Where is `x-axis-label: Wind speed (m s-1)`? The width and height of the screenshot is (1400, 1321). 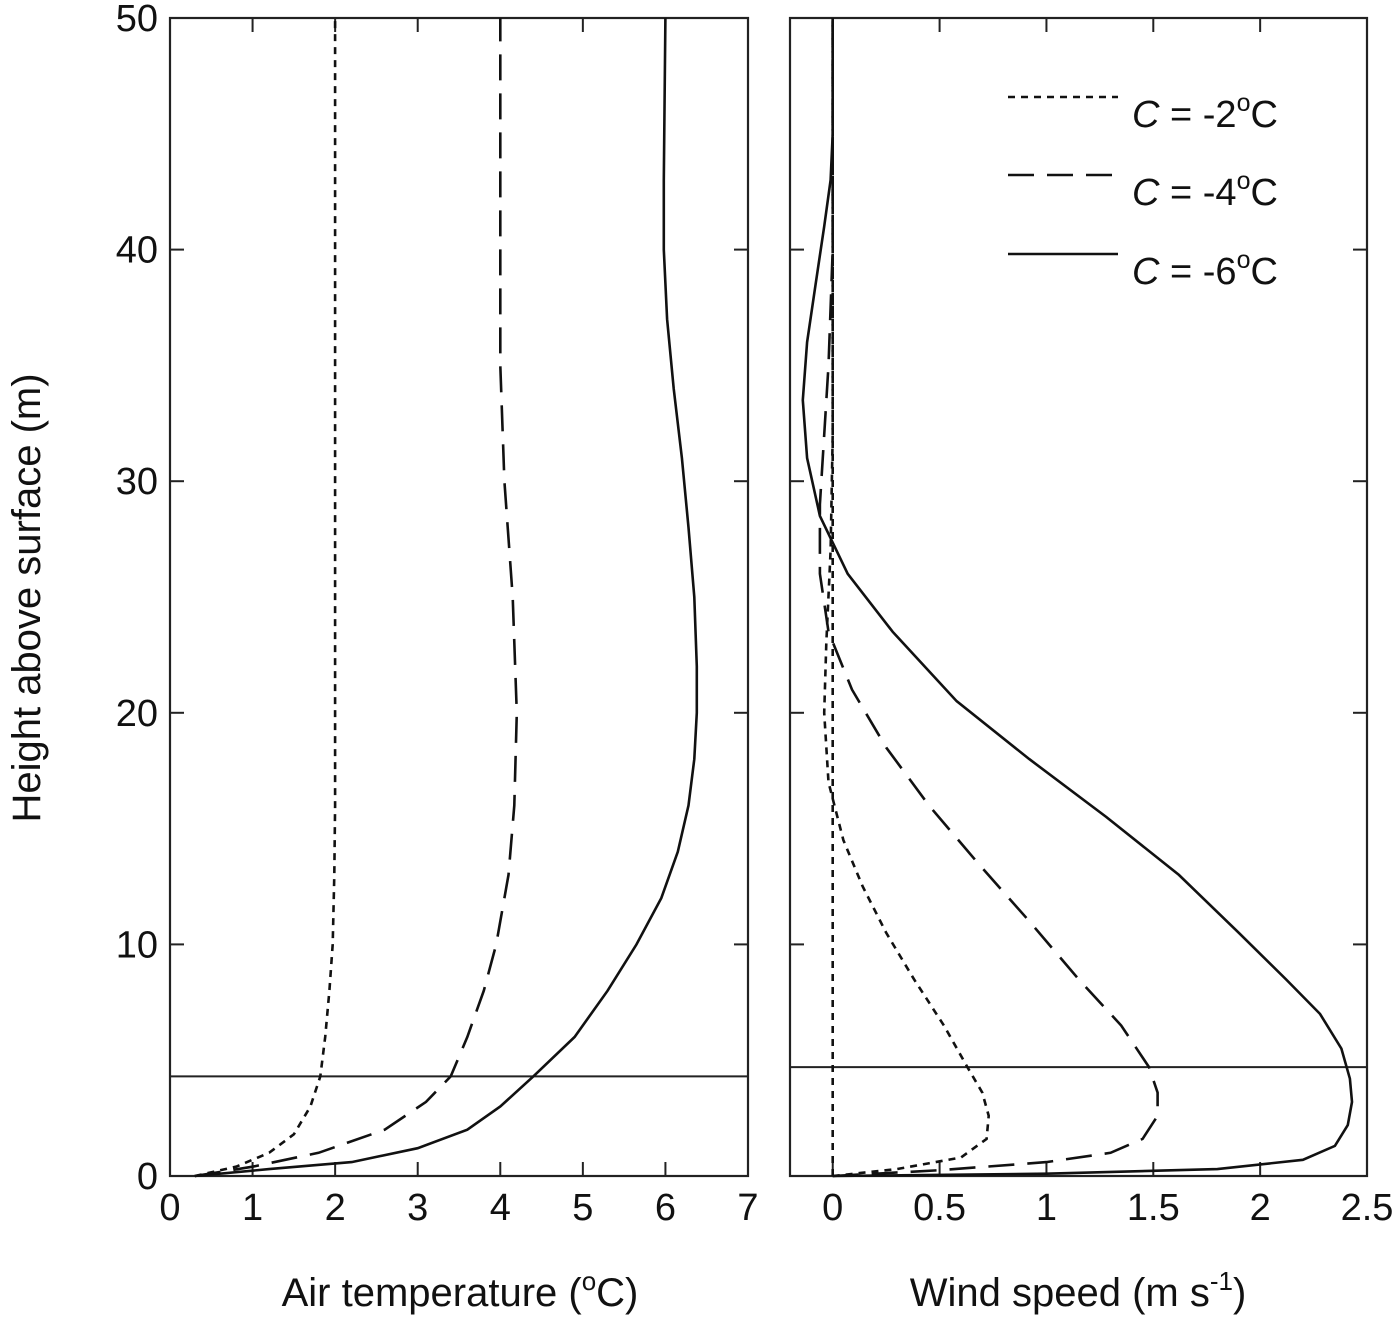
x-axis-label: Wind speed (m s-1) is located at coordinates (1078, 1290).